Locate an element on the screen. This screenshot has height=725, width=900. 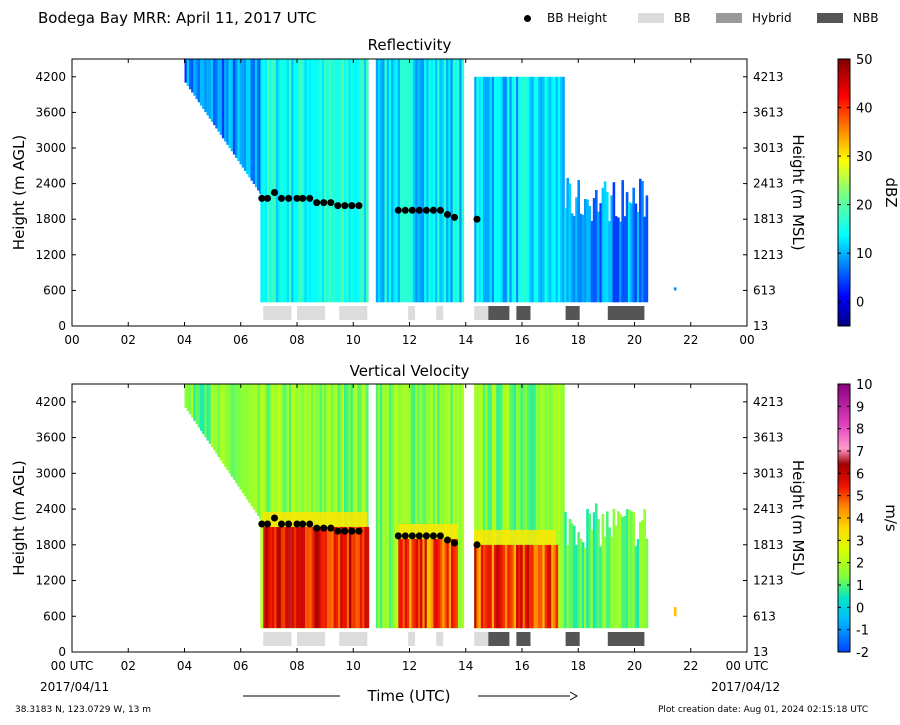
y-axis-label-left: Height (m AGL) is located at coordinates (19, 192).